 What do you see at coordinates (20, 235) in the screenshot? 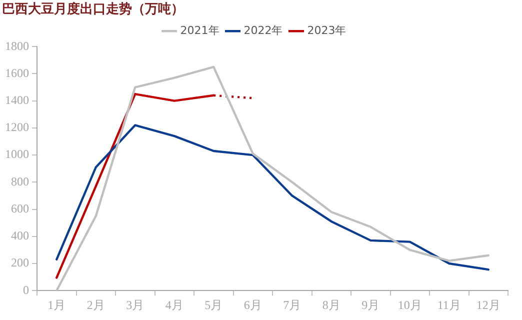
I see `y-tick-label: 400` at bounding box center [20, 235].